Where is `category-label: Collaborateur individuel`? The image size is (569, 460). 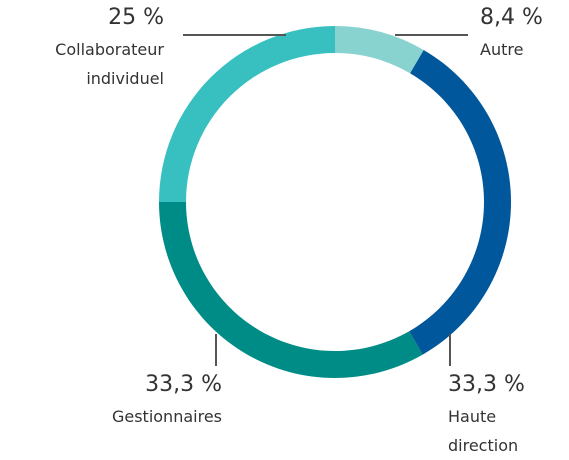
category-label: Collaborateur individuel is located at coordinates (109, 64).